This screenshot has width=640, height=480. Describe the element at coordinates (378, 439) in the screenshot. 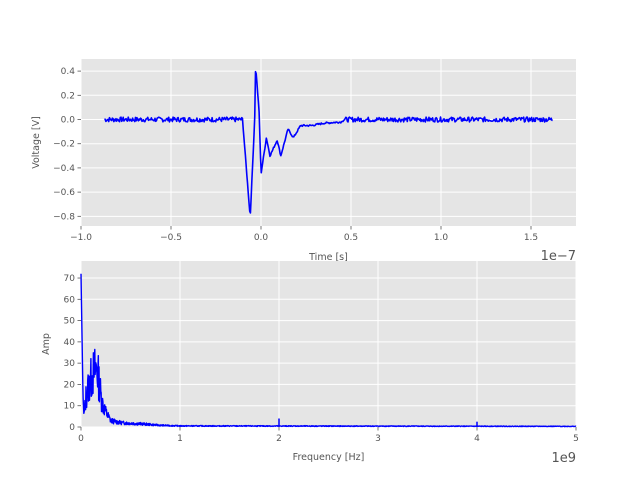

I see `x-tick-label: 3` at that location.